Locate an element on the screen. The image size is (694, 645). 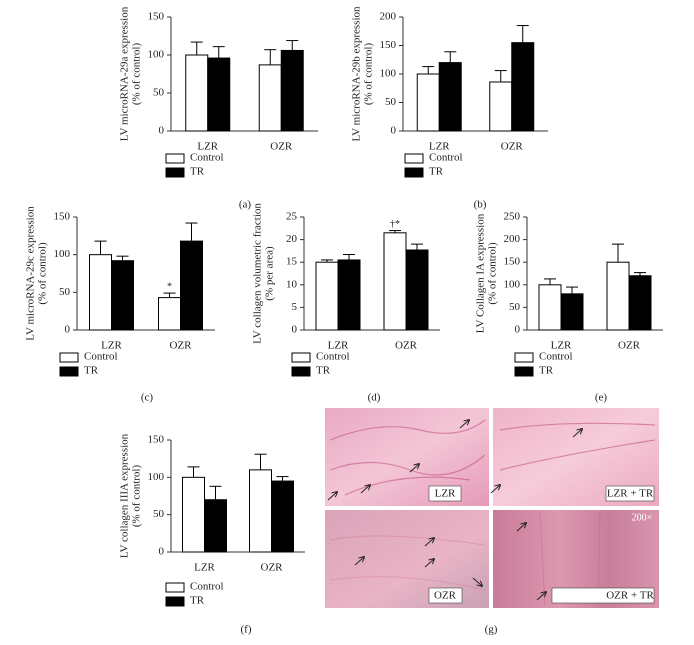
y-tick-label: 20 is located at coordinates (292, 239).